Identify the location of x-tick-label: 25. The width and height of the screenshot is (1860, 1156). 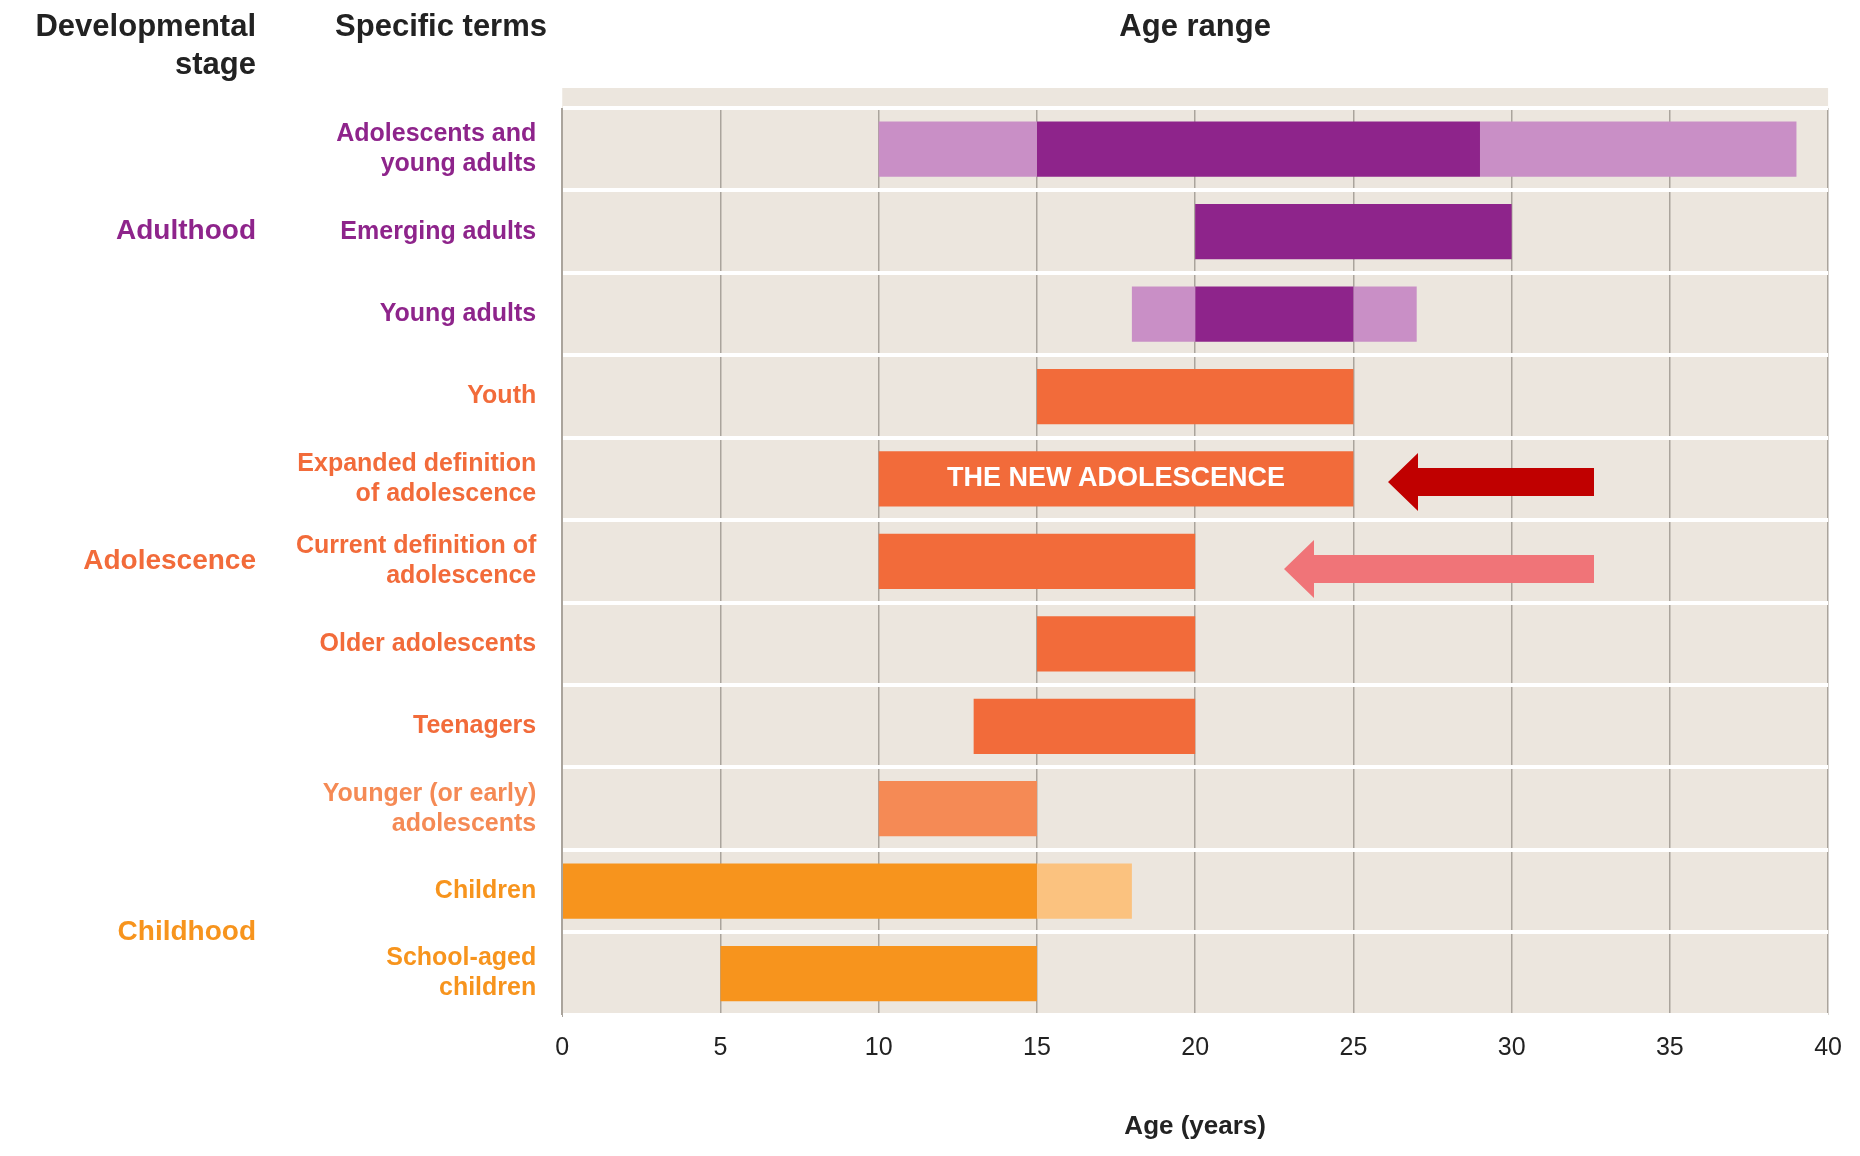
(1353, 1045).